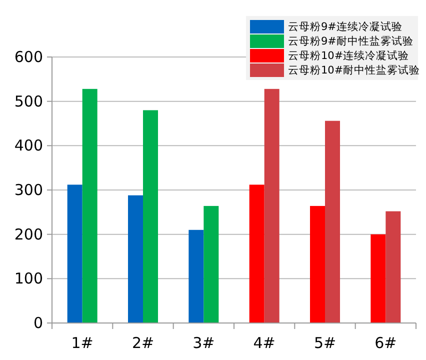 This screenshot has height=360, width=426. I want to click on y-tick-label: 200, so click(28, 234).